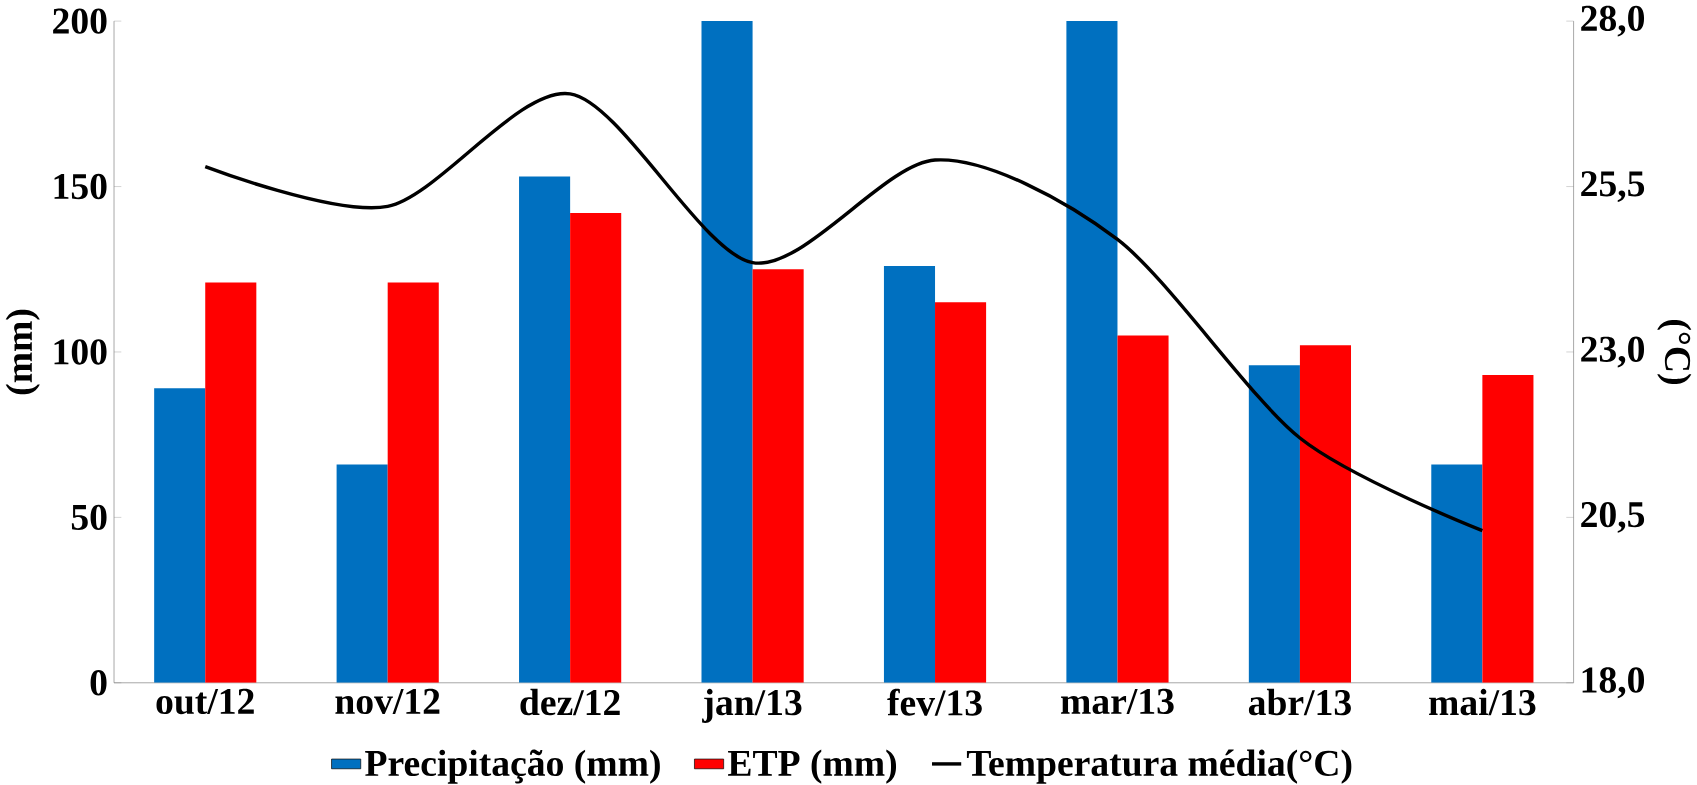 The image size is (1697, 785). What do you see at coordinates (1482, 702) in the screenshot?
I see `x-tick-label: mai/13` at bounding box center [1482, 702].